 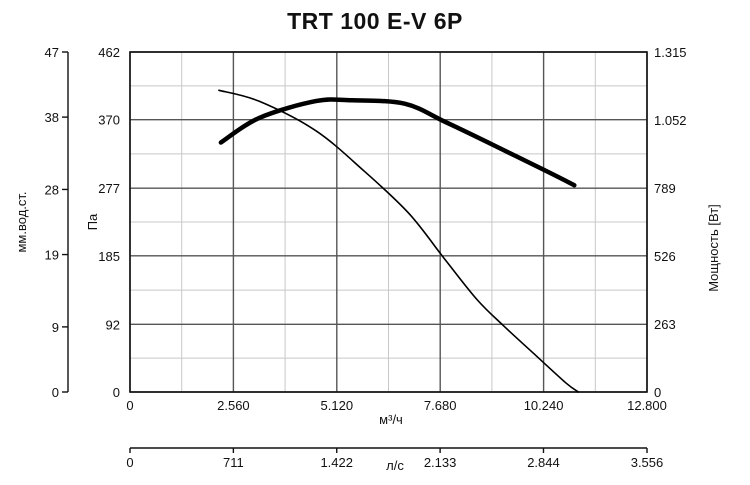 I want to click on y-left-outer-tick-label: 9, so click(x=55, y=327).